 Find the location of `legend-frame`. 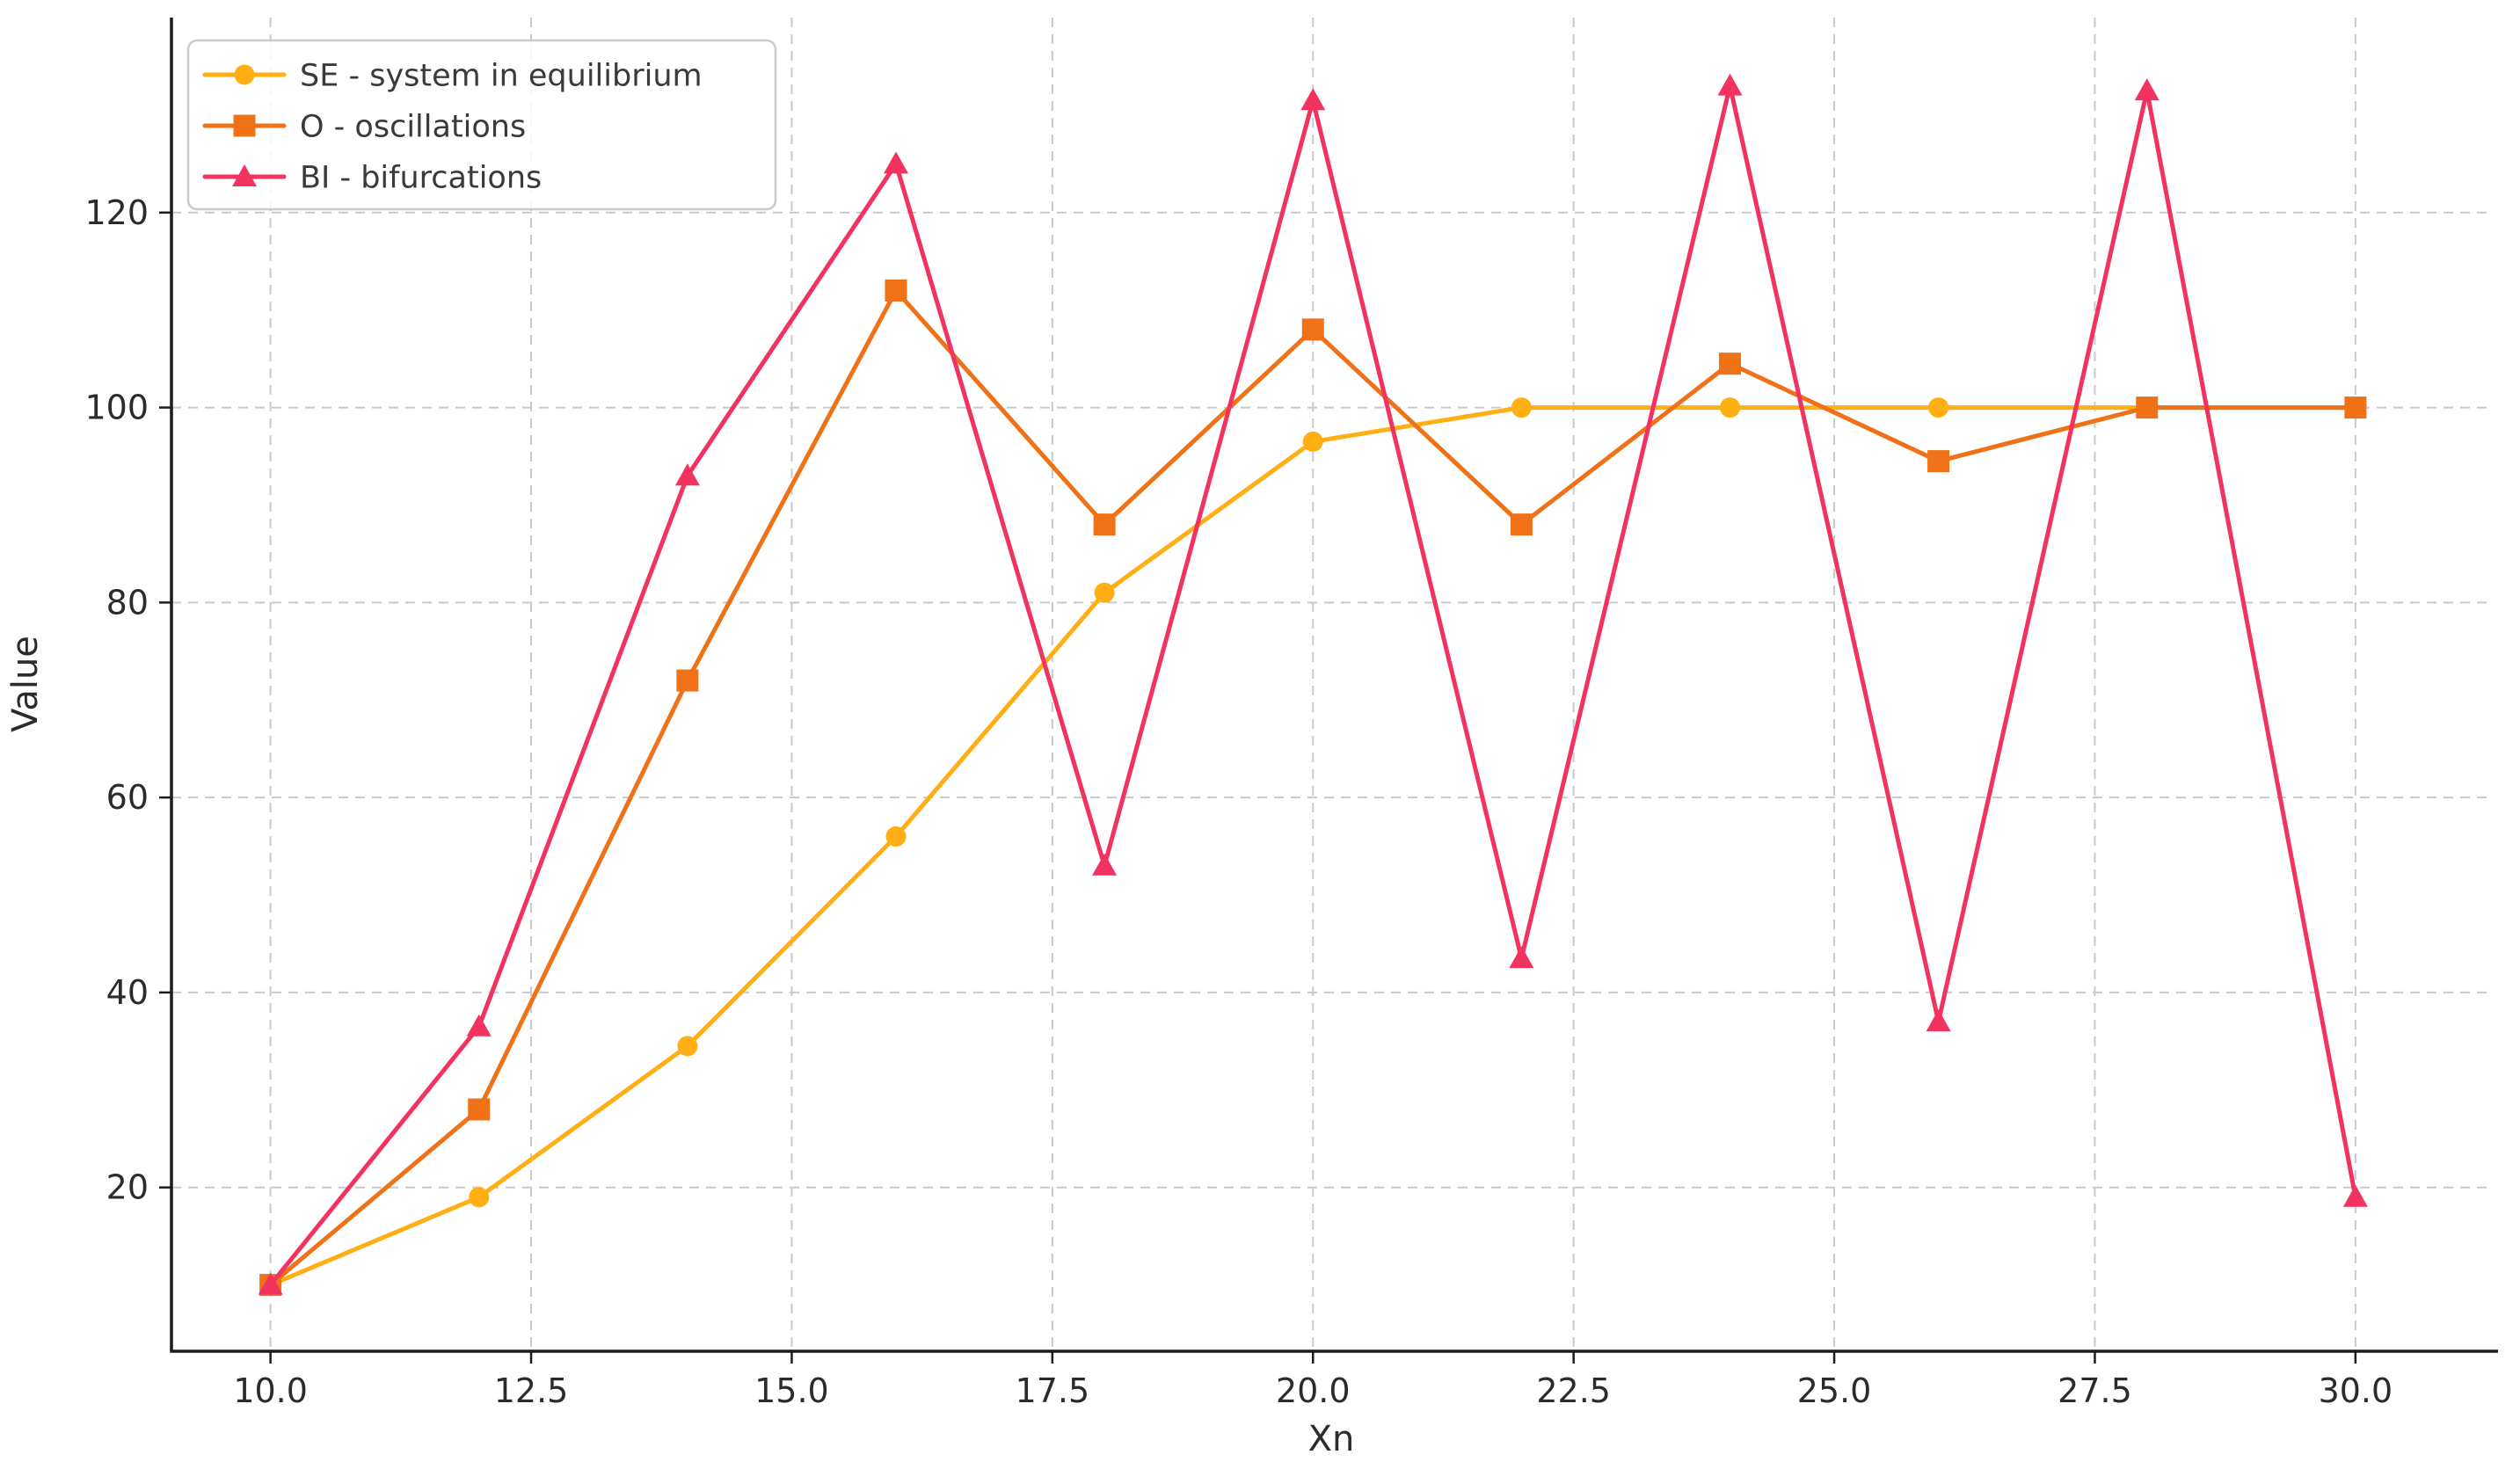

legend-frame is located at coordinates (481, 125).